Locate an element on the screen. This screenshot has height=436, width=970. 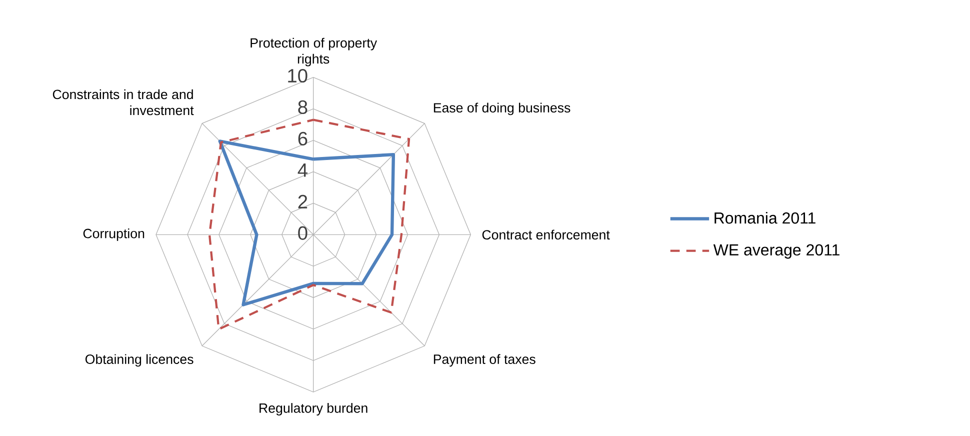
spoke-label: Corruption is located at coordinates (113, 234).